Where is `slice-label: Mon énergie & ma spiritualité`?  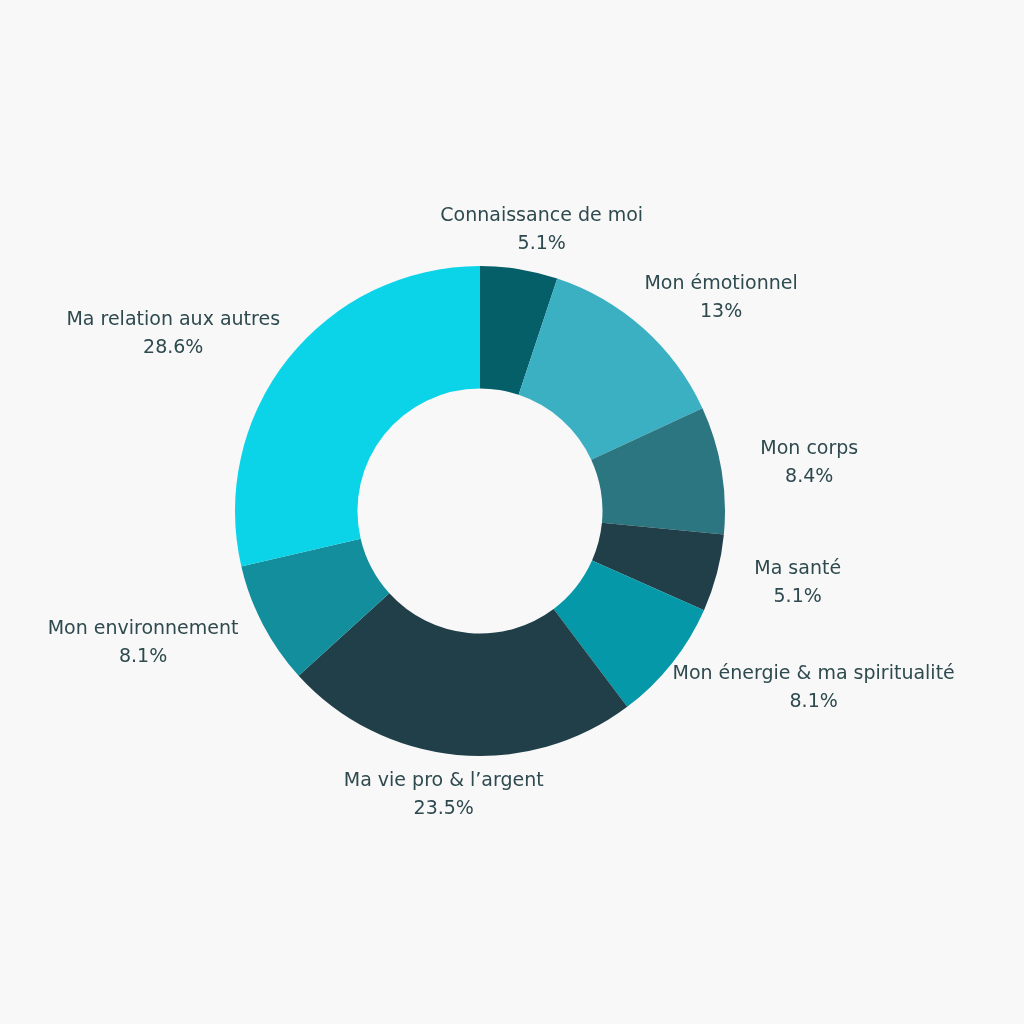
slice-label: Mon énergie & ma spiritualité is located at coordinates (813, 672).